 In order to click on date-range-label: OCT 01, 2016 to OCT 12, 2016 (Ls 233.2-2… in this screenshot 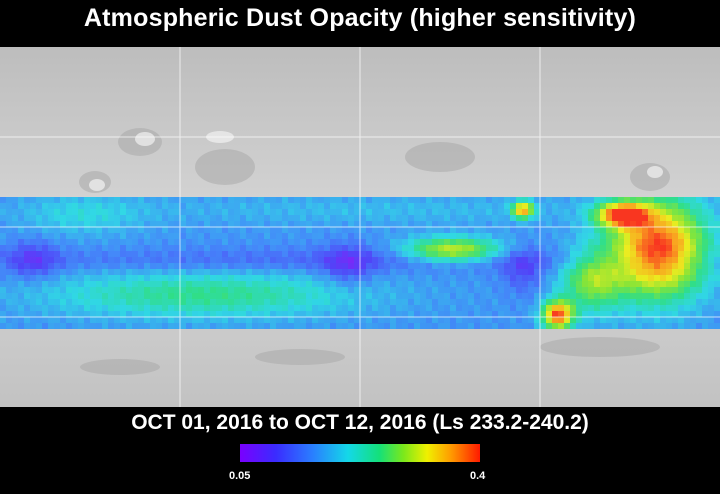, I will do `click(360, 422)`.